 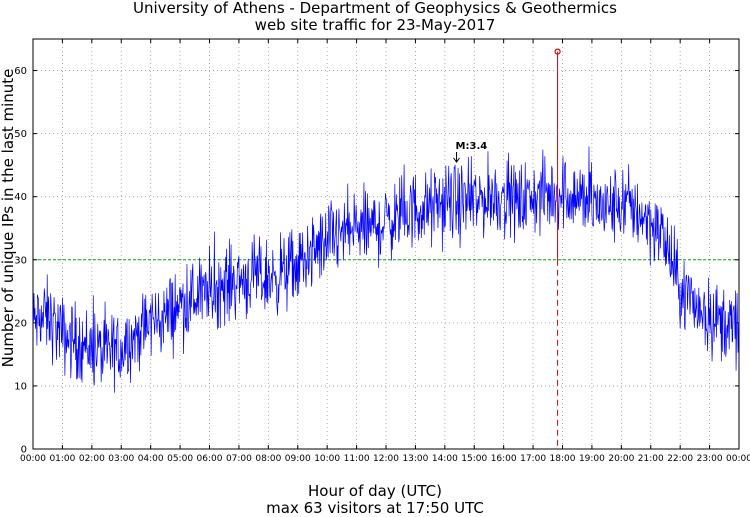 What do you see at coordinates (92, 459) in the screenshot?
I see `x-tick-label: 02:00` at bounding box center [92, 459].